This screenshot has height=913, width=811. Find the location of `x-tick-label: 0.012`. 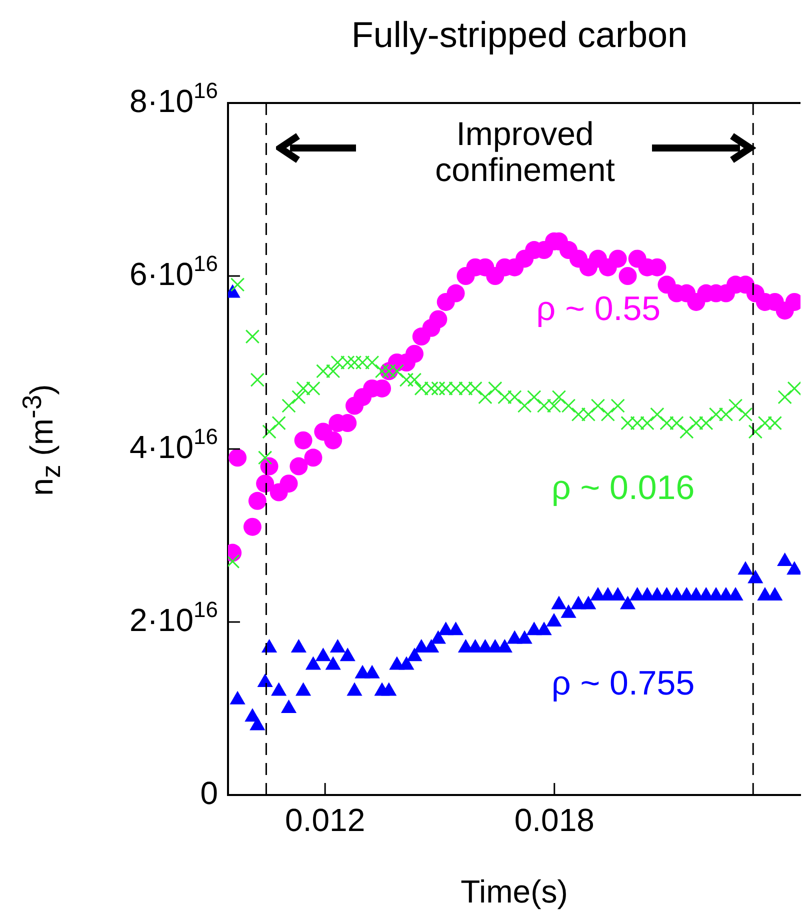

x-tick-label: 0.012 is located at coordinates (325, 820).